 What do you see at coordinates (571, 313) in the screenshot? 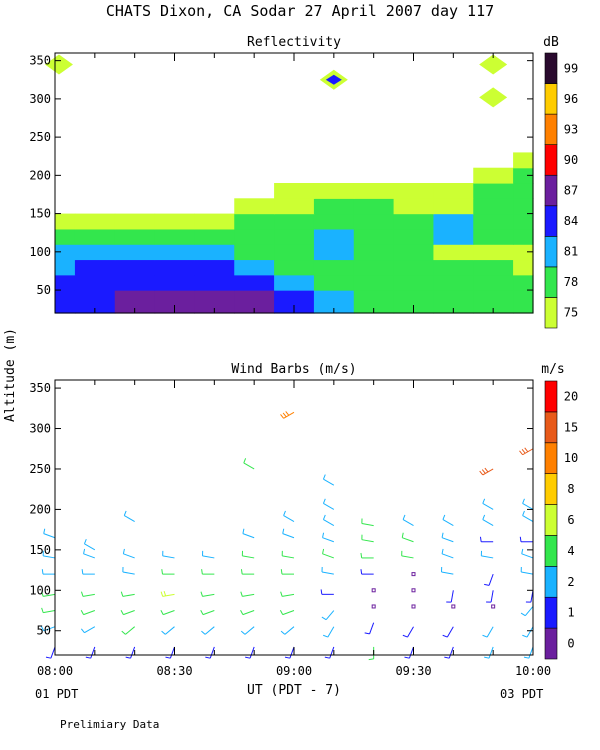
I see `colorbar-tick-label: 75` at bounding box center [571, 313].